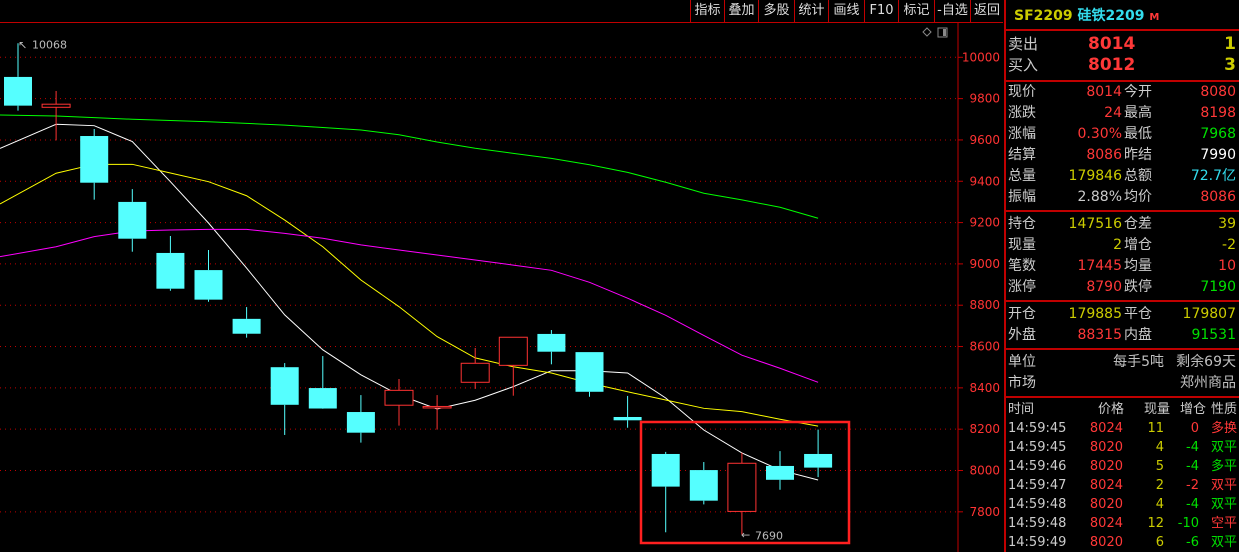 This screenshot has width=1239, height=552. What do you see at coordinates (1138, 335) in the screenshot?
I see `stat-label: 内盘` at bounding box center [1138, 335].